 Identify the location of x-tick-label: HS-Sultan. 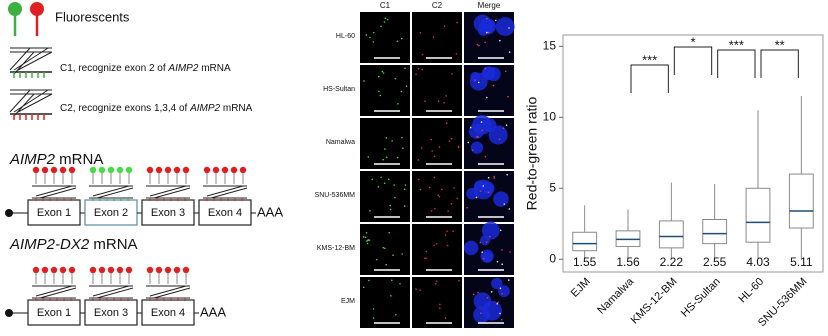
(701, 298).